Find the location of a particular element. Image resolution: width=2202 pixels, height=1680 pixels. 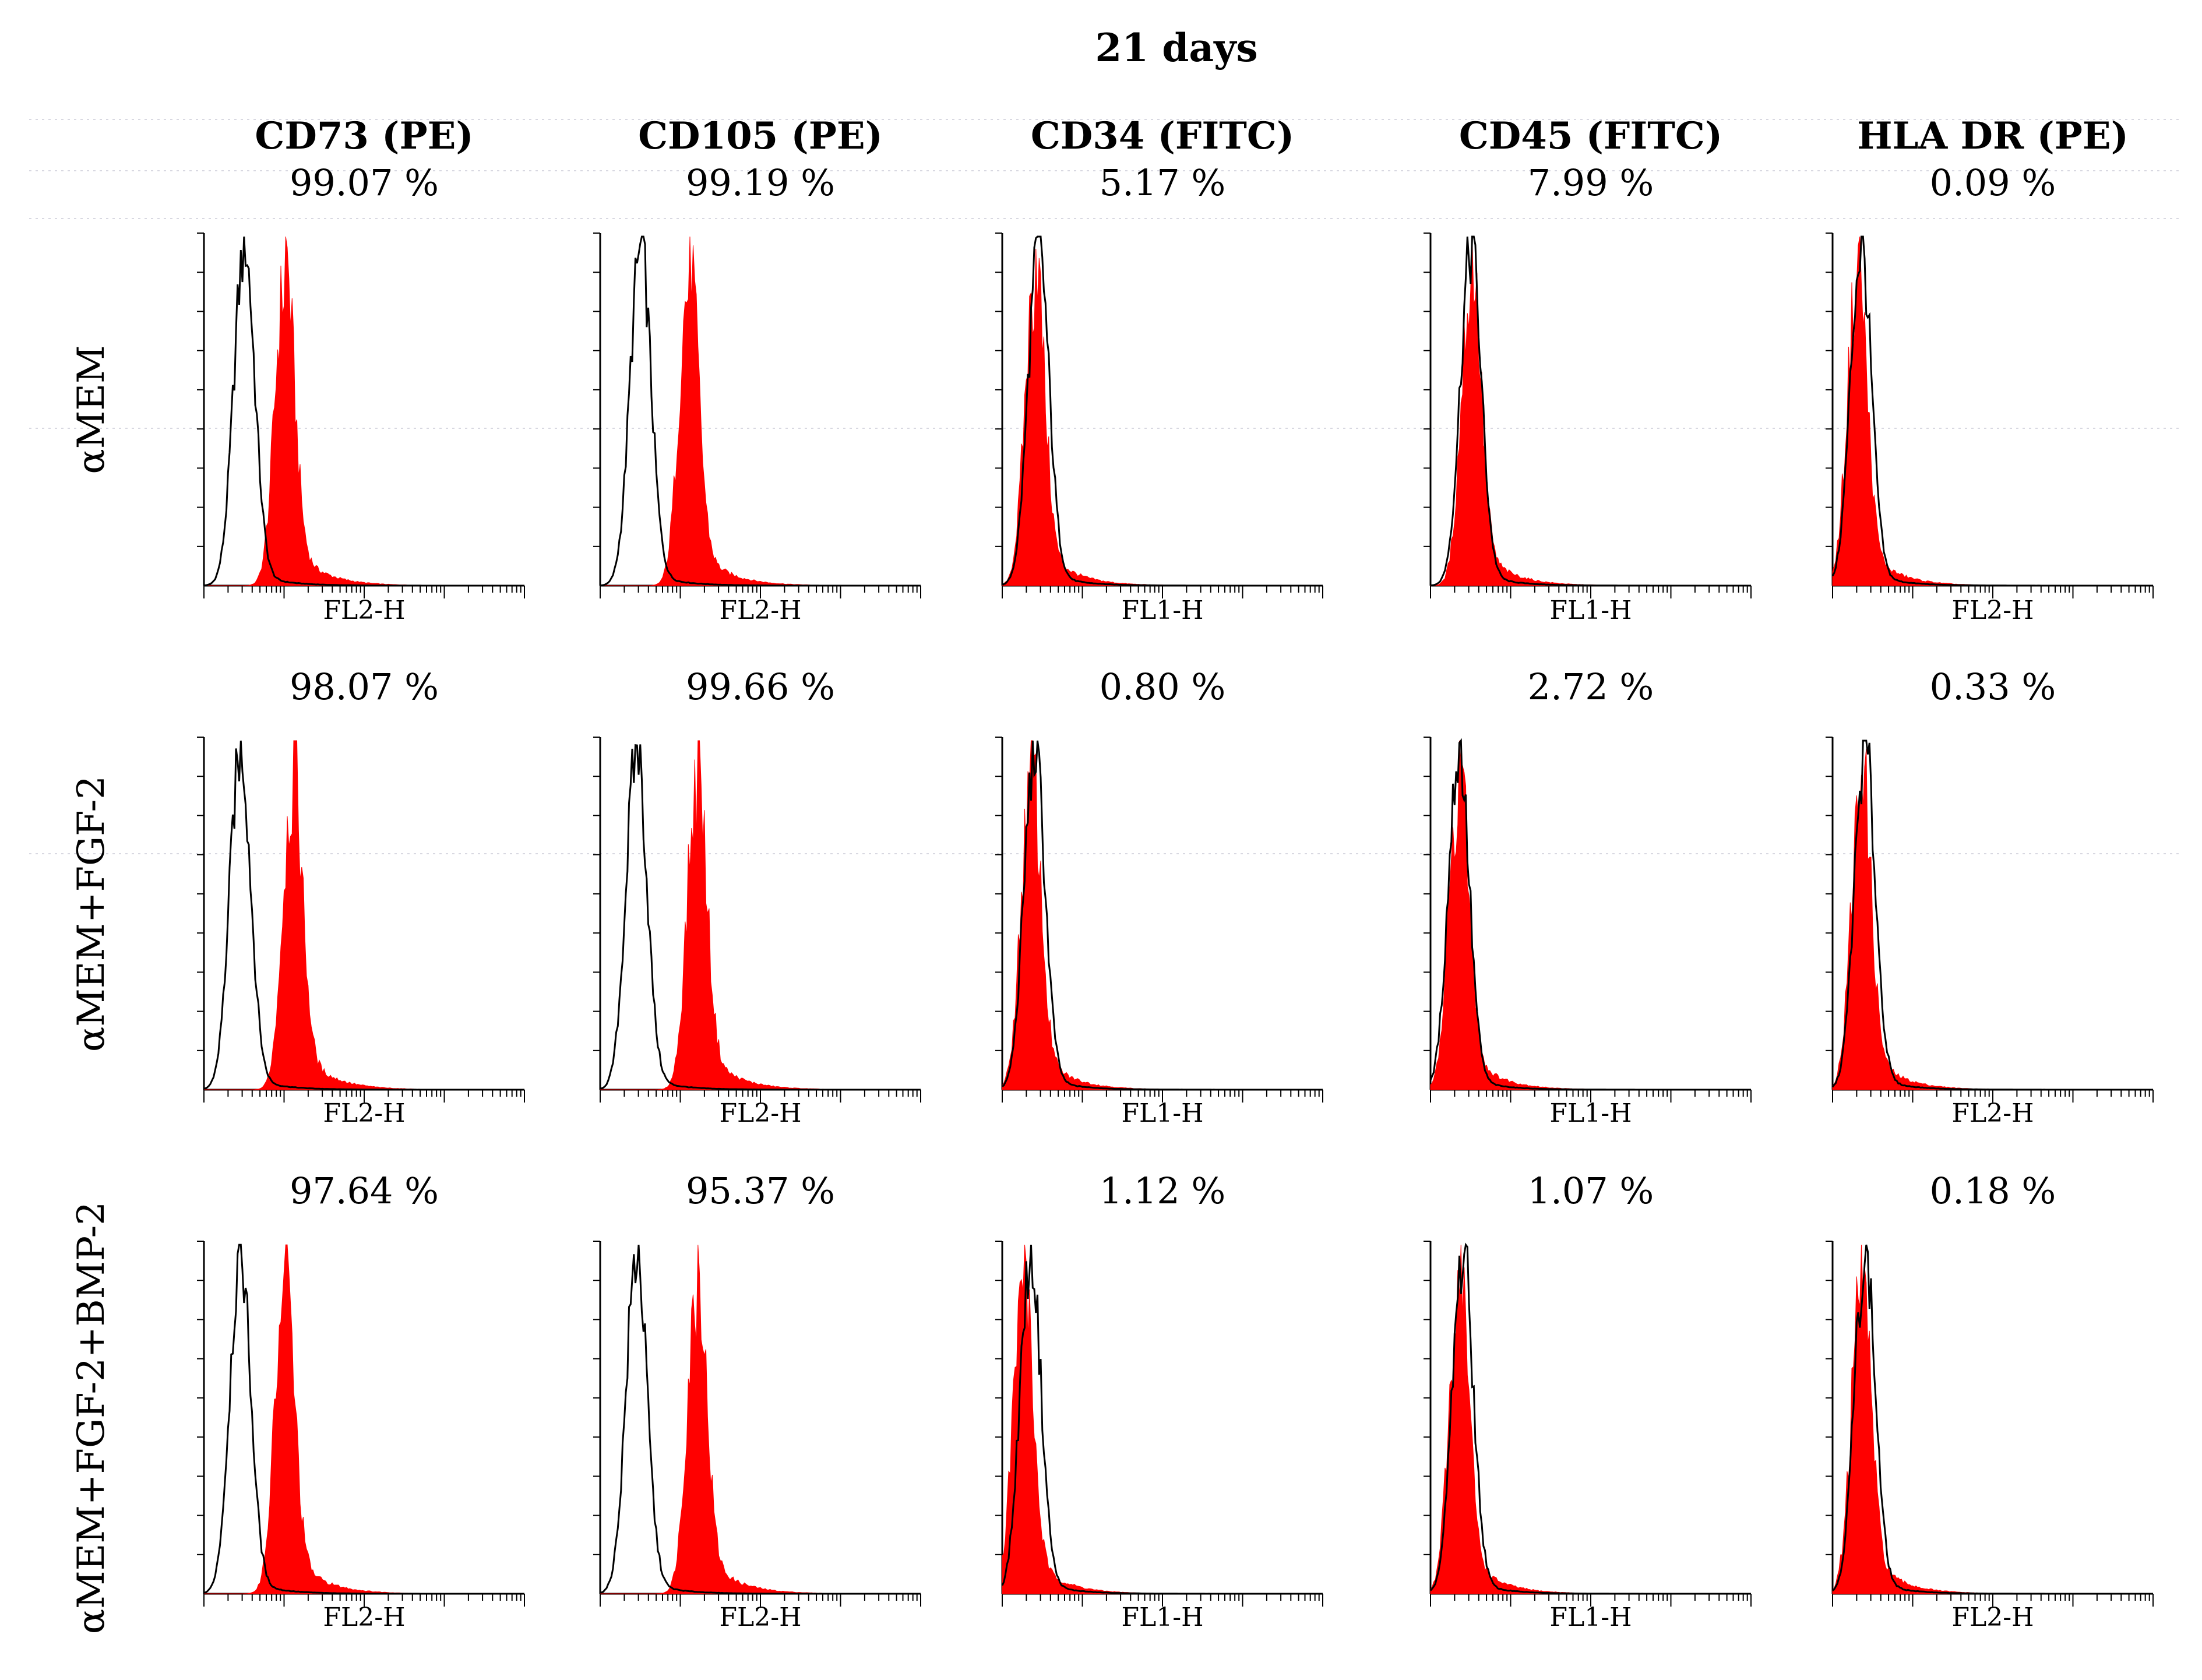

histogram-panel: 99.07 % FL2-H is located at coordinates (361, 393).